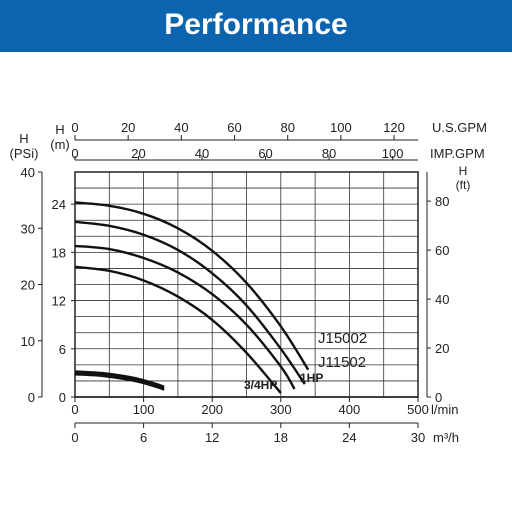  What do you see at coordinates (442, 250) in the screenshot?
I see `tick-label-ft: 60` at bounding box center [442, 250].